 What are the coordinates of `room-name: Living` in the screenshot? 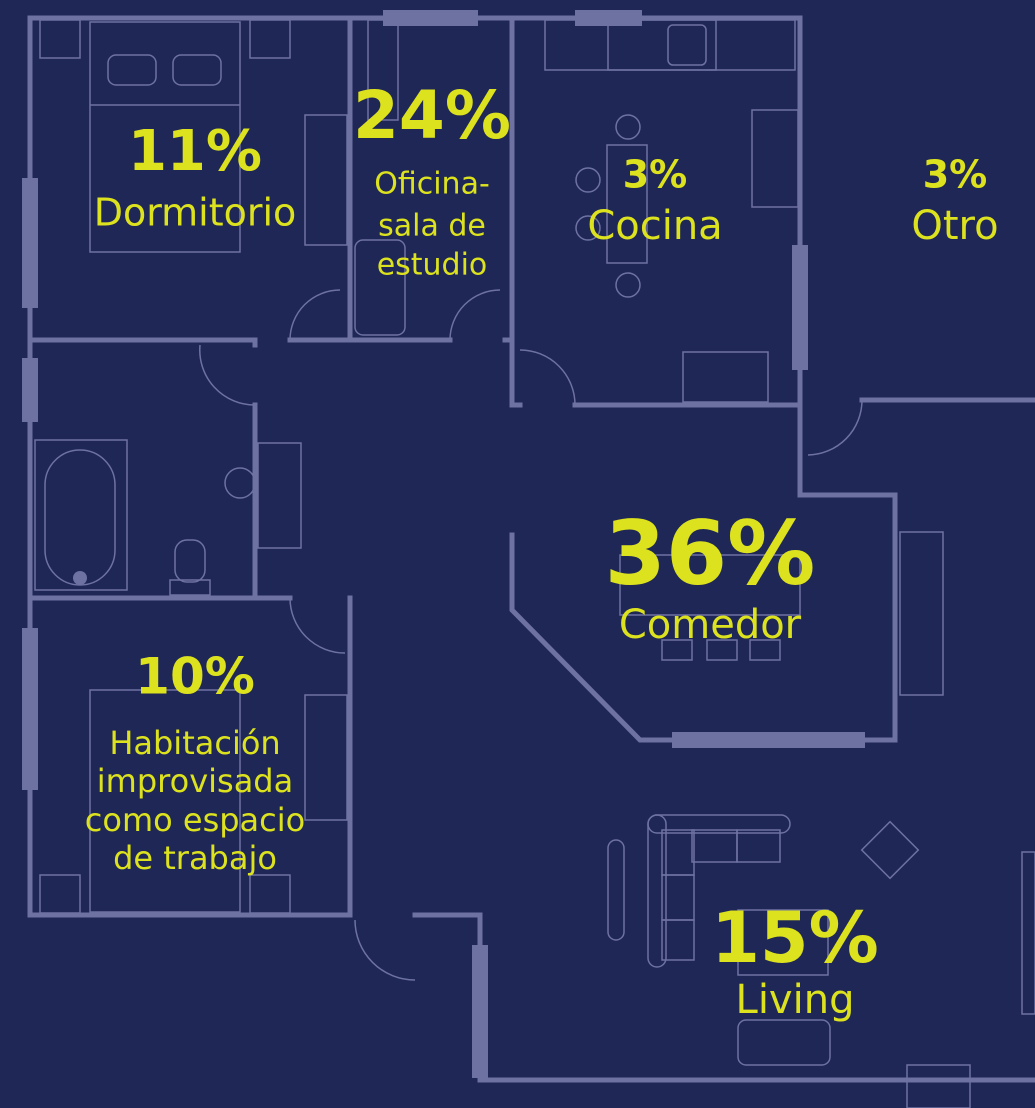 It's located at (795, 1000).